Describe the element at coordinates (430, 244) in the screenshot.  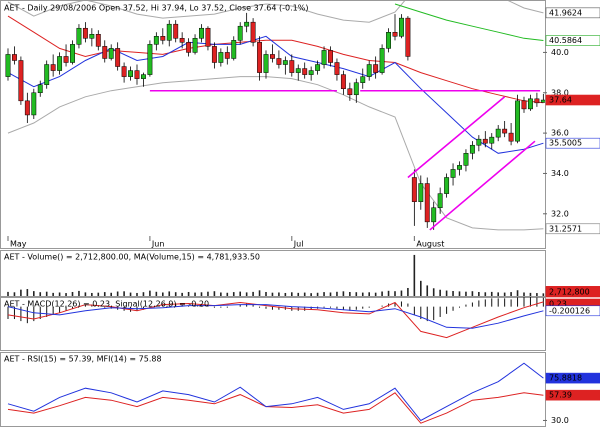
I see `x-tick-label: August` at that location.